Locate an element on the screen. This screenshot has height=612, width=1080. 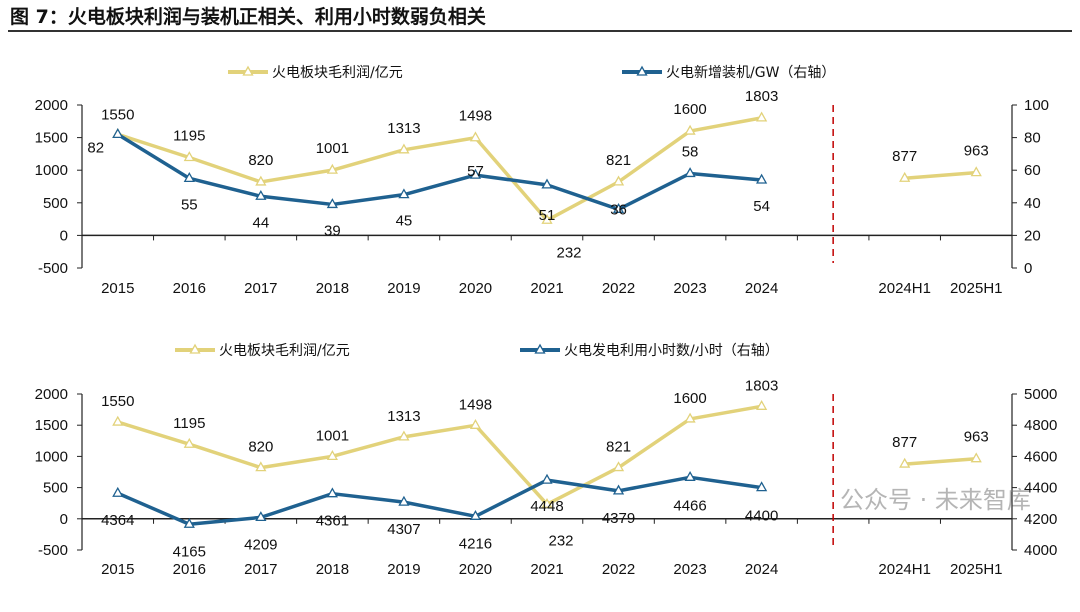
data-label: 58 is located at coordinates (690, 151).